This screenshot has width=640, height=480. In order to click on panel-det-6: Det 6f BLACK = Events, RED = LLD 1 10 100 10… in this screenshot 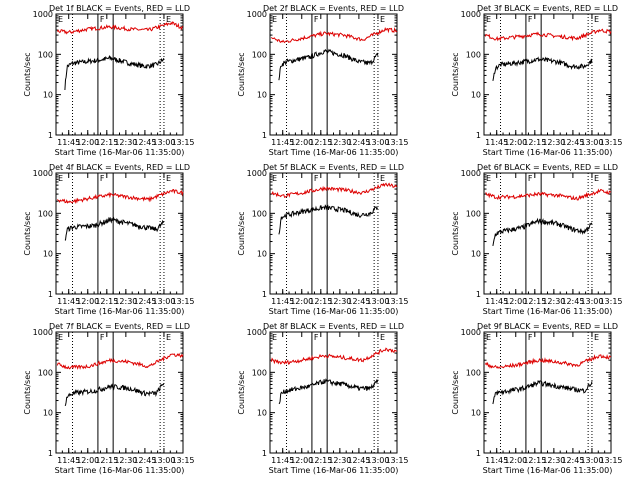, I will do `click(537, 239)`.